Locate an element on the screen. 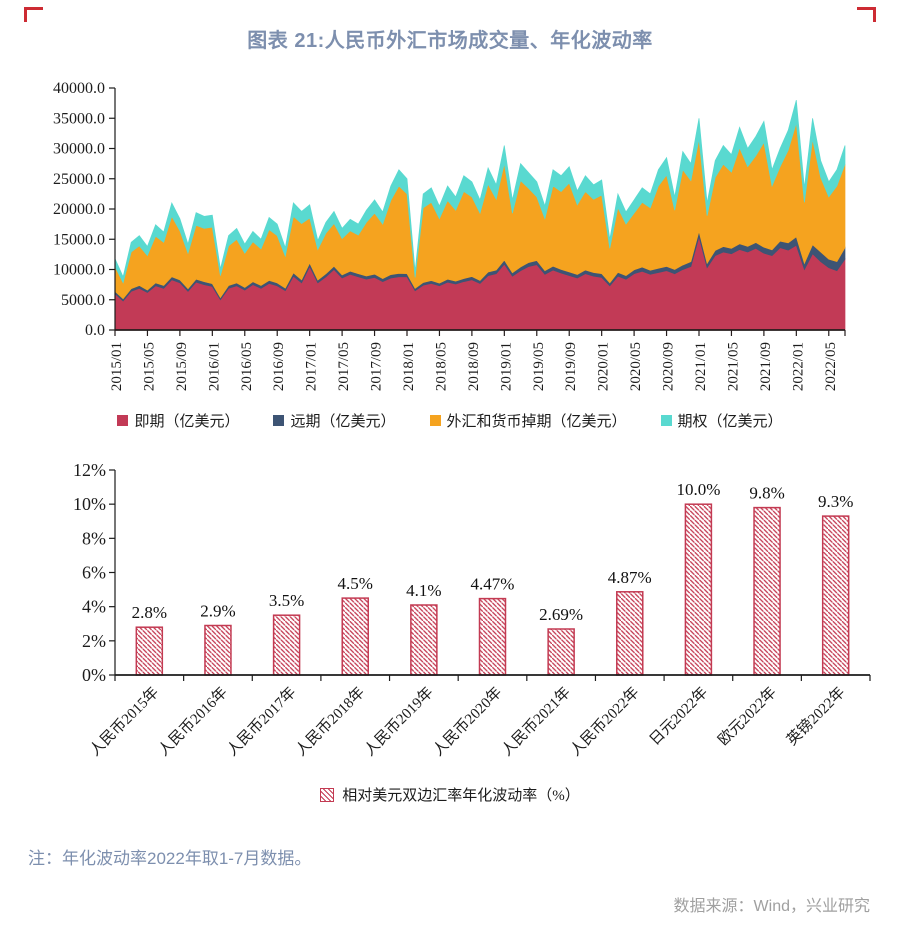 This screenshot has width=900, height=947. x-category-label: 人民币2016年 is located at coordinates (193, 722).